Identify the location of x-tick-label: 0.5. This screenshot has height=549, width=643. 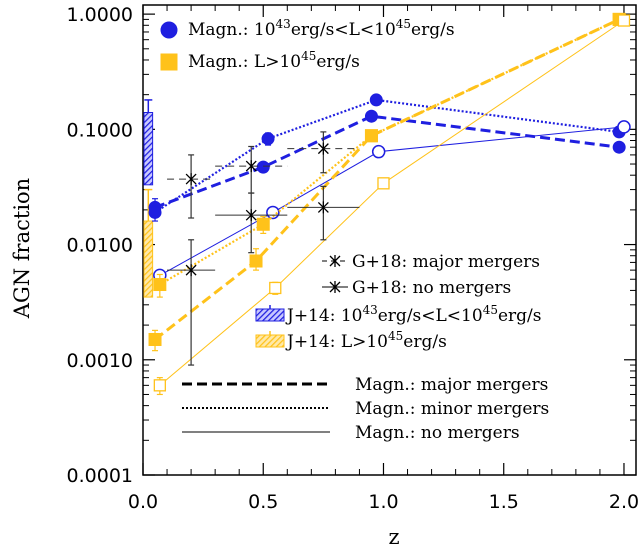
(263, 502).